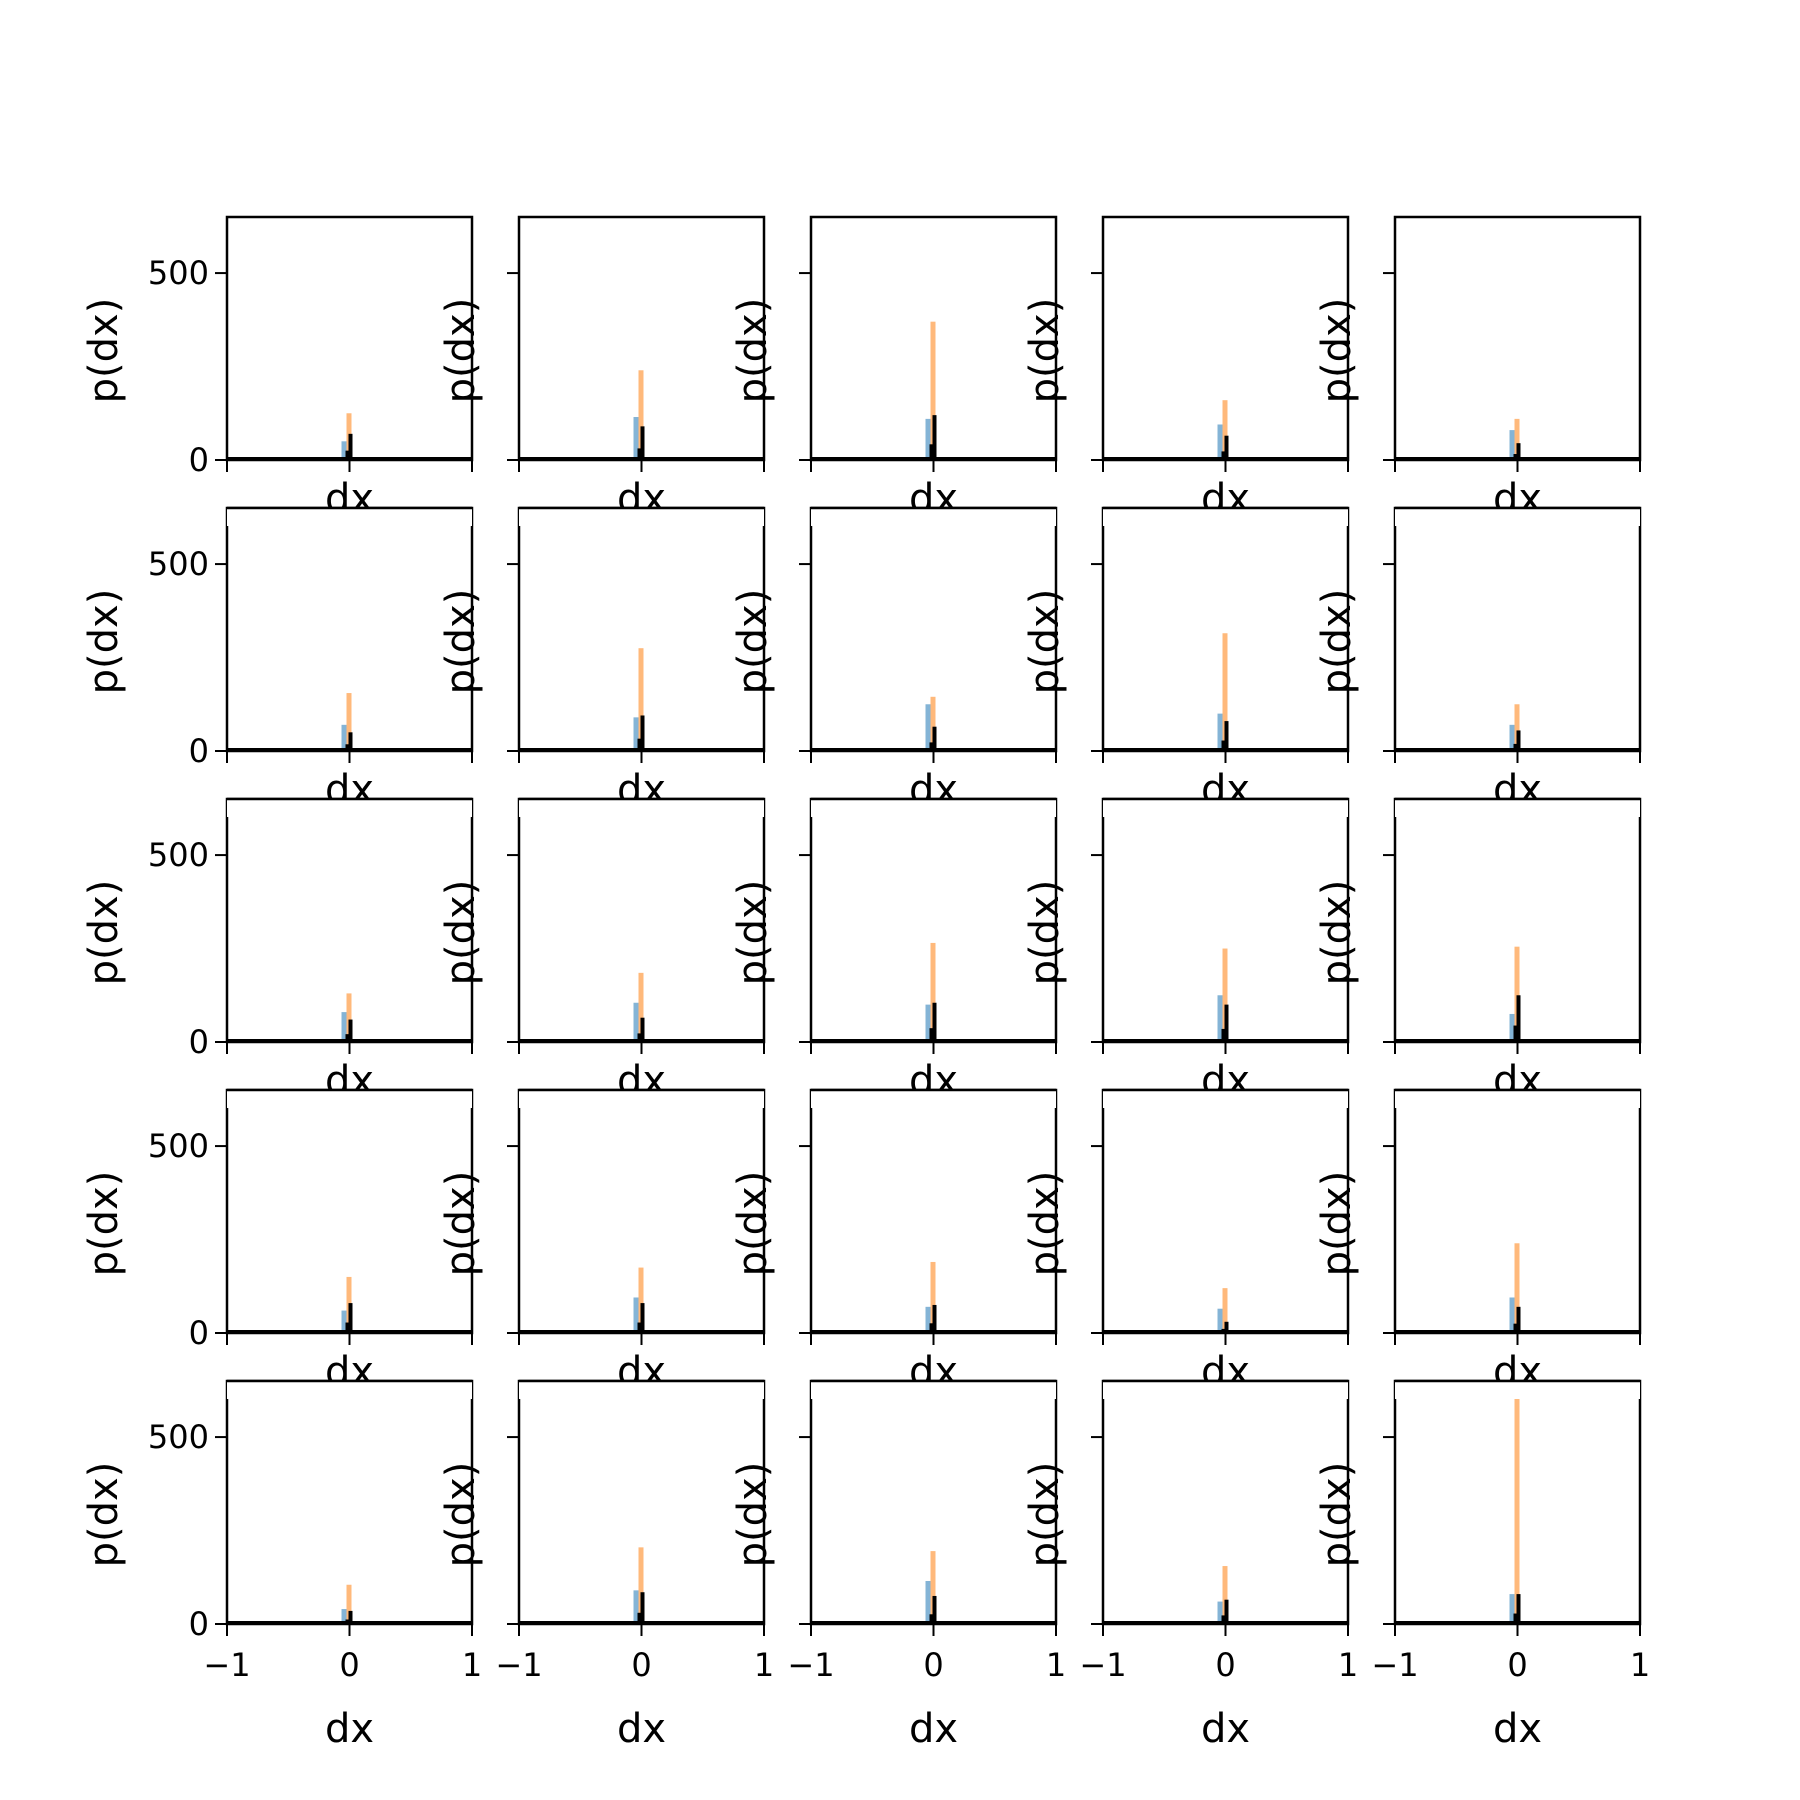 Image resolution: width=1800 pixels, height=1800 pixels. I want to click on panel-4-3: dxp(dx), so click(894, 1241).